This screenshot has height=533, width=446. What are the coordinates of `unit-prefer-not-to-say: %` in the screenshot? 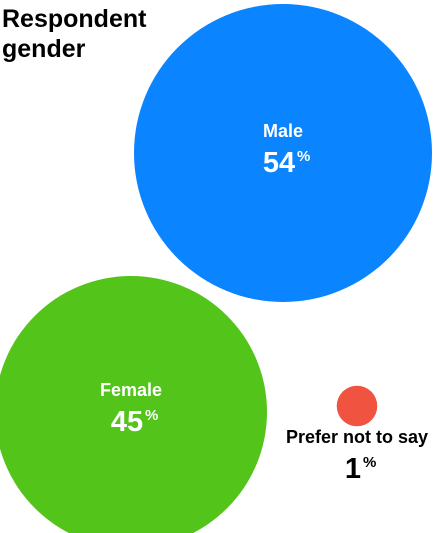 It's located at (369, 462).